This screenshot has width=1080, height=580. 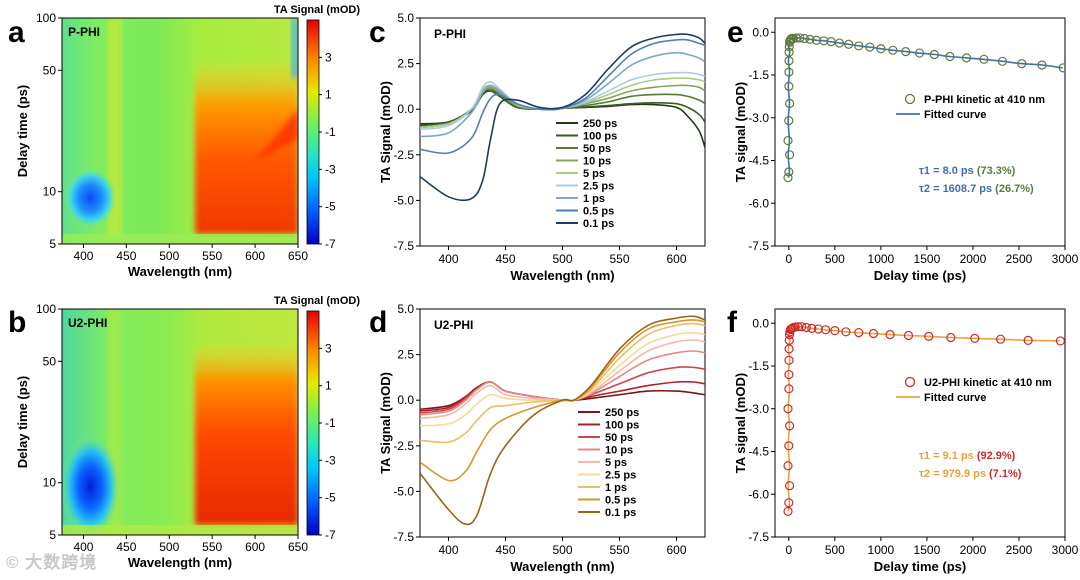 I want to click on y-tick-label: 50, so click(x=50, y=70).